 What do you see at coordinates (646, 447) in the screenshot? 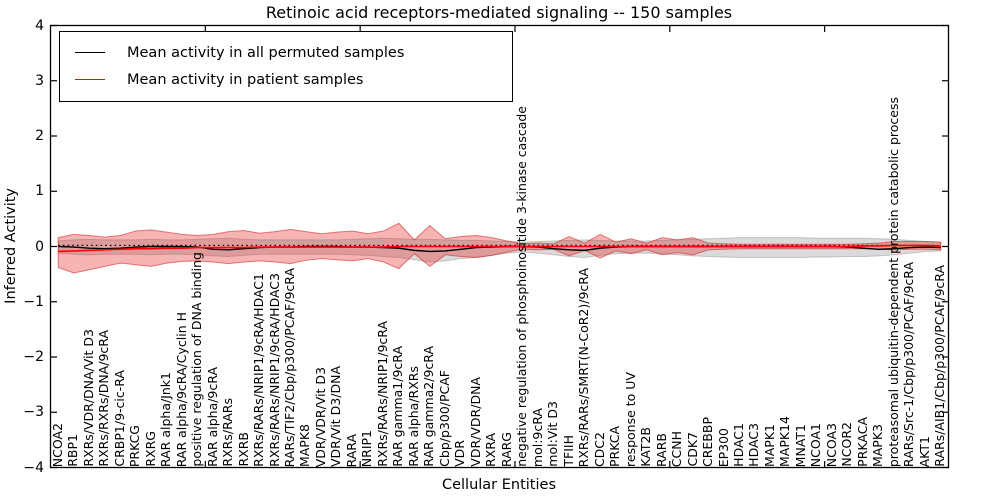
I see `x-tick-label: KAT2B` at bounding box center [646, 447].